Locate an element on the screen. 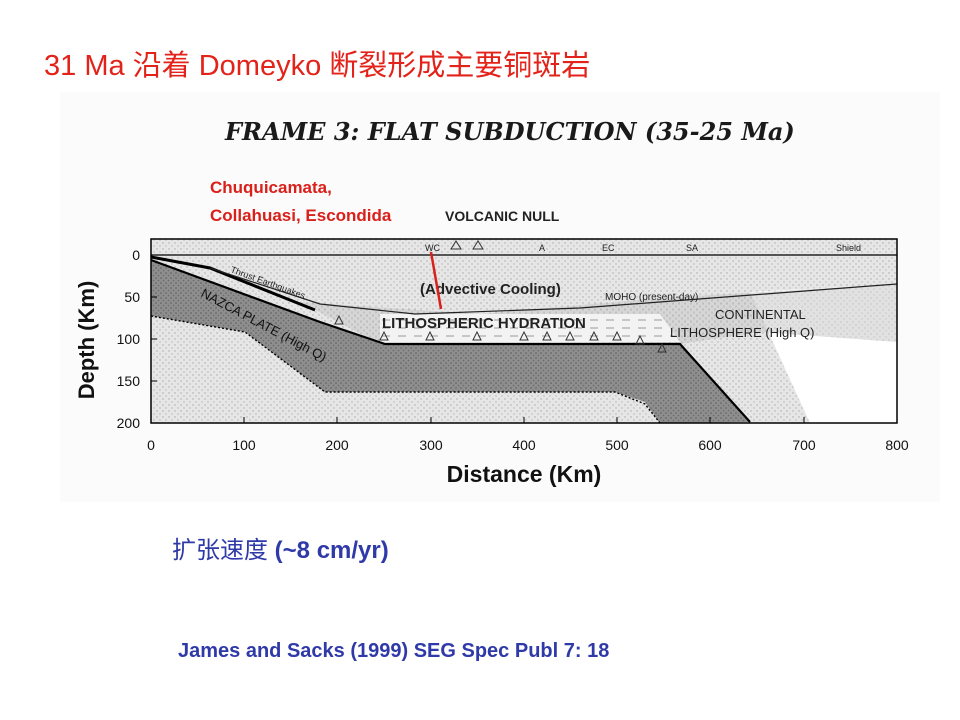  continental-label-line2: LITHOSPHERE (High Q) is located at coordinates (742, 332).